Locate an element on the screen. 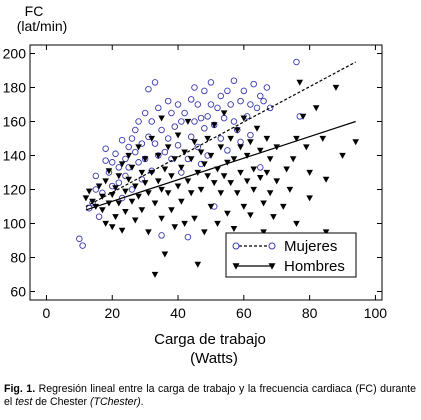 The height and width of the screenshot is (420, 421). legend-label-hombres: Hombres is located at coordinates (314, 266).